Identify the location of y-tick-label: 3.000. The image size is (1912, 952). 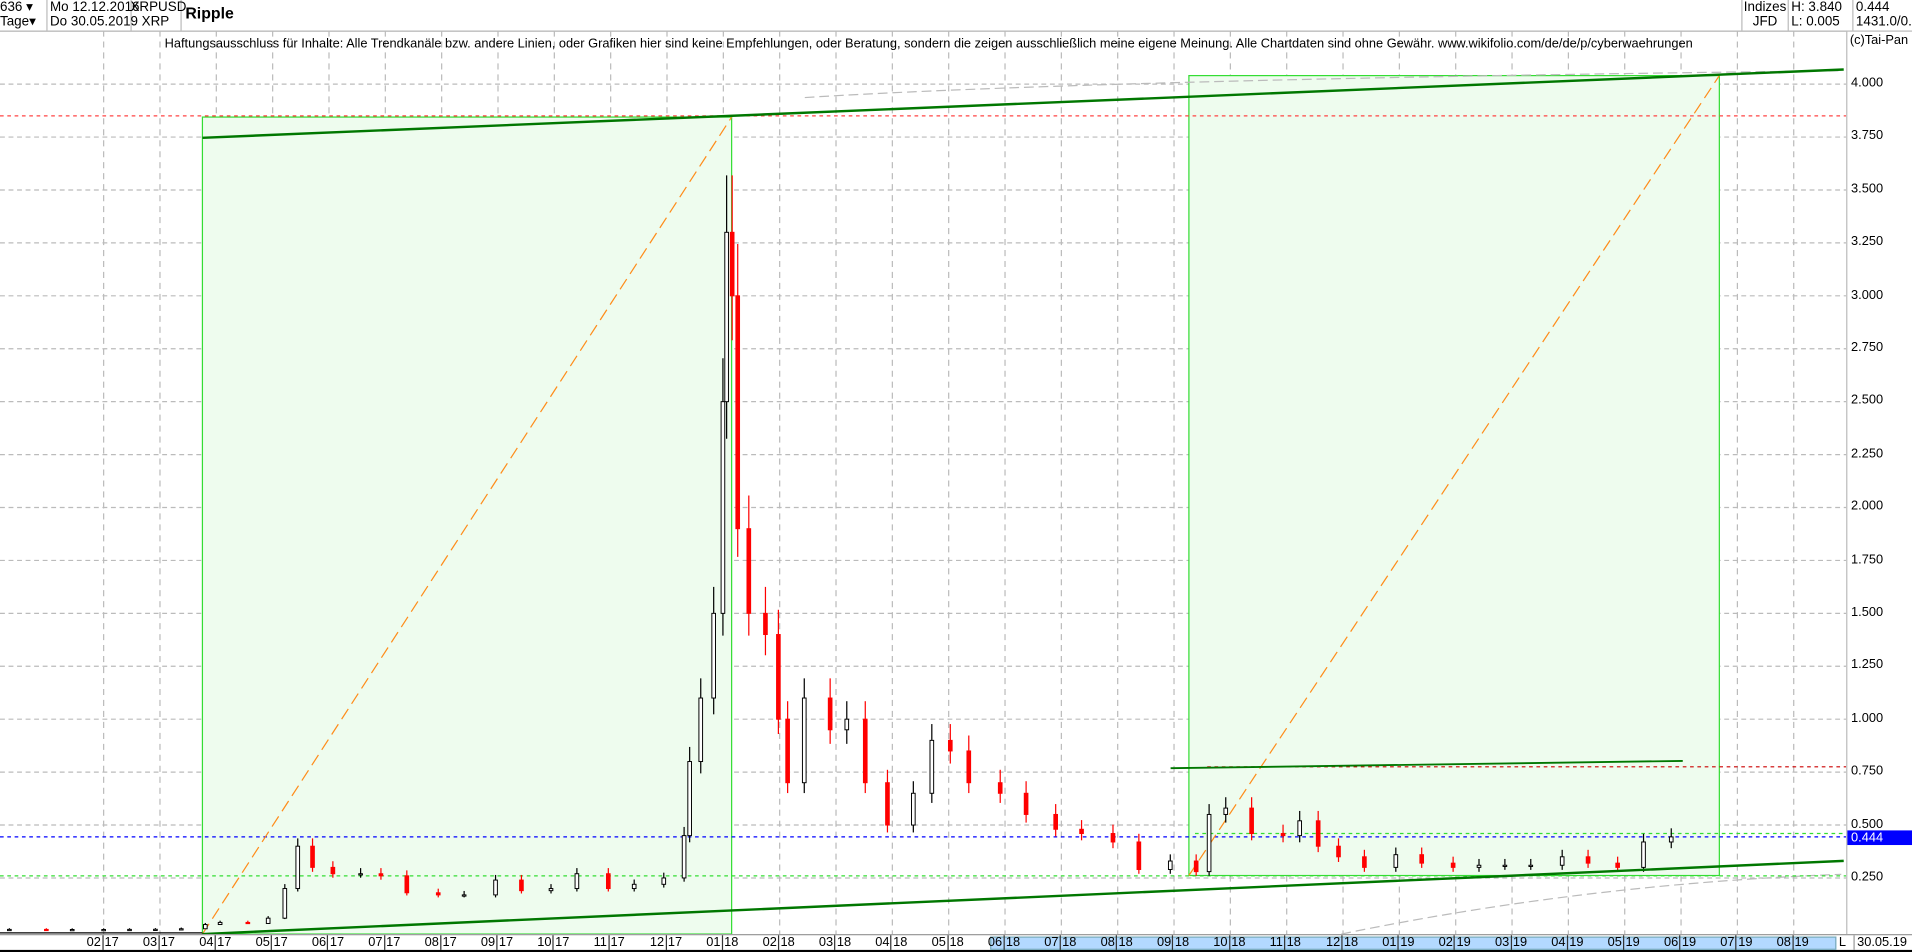
(1867, 294).